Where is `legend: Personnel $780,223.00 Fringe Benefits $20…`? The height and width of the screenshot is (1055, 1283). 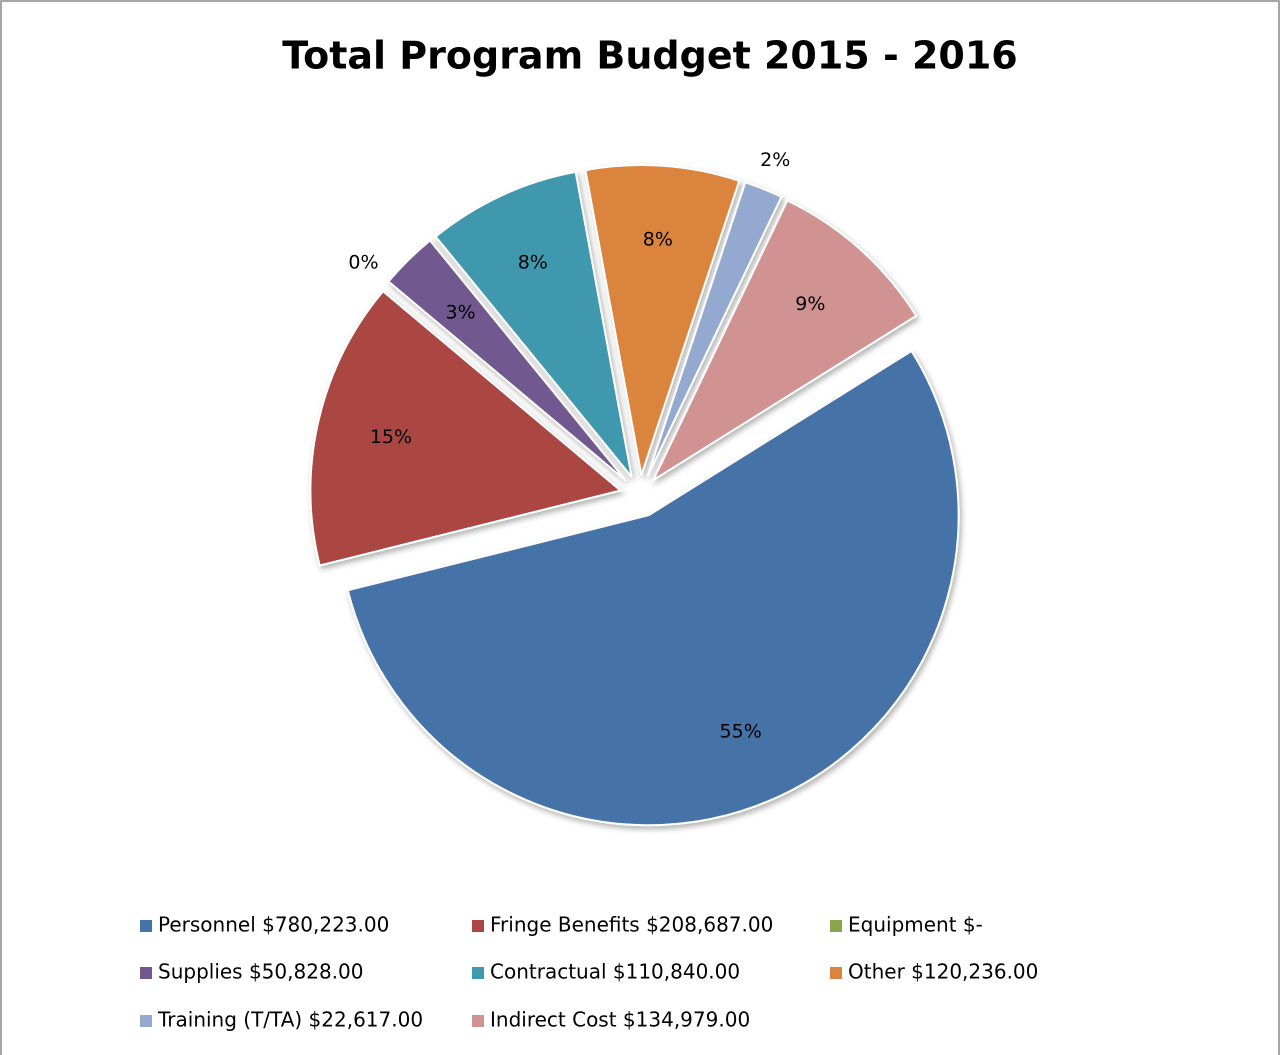
legend: Personnel $780,223.00 Fringe Benefits $20… is located at coordinates (589, 972).